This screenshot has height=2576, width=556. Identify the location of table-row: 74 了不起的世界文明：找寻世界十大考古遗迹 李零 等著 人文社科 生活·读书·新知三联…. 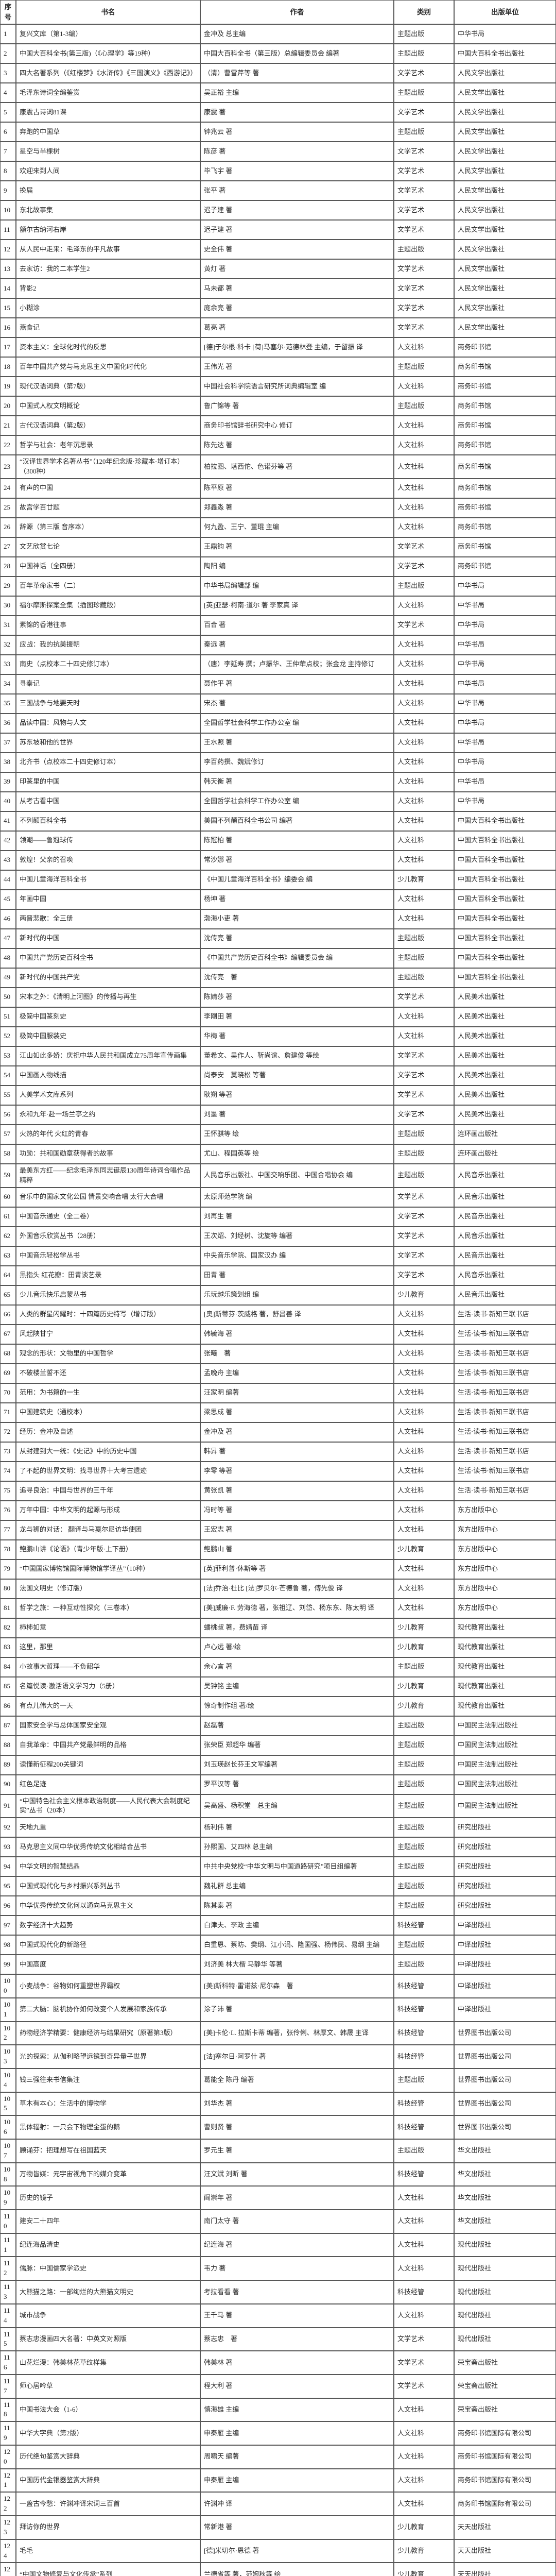
(278, 1471).